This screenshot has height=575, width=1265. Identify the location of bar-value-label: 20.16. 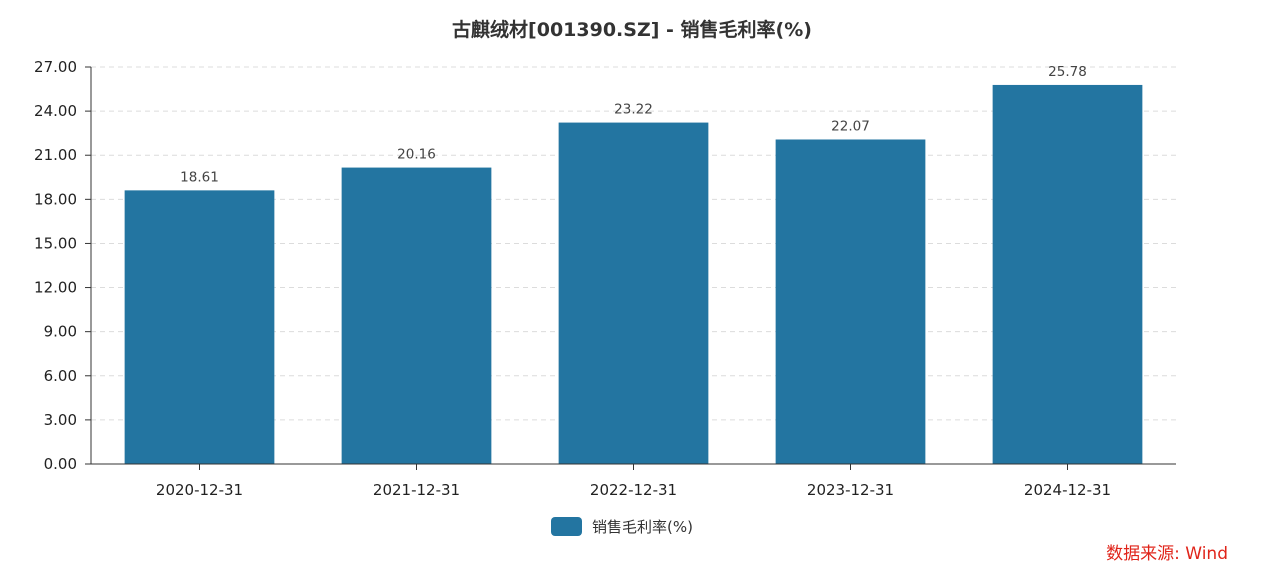
(416, 155).